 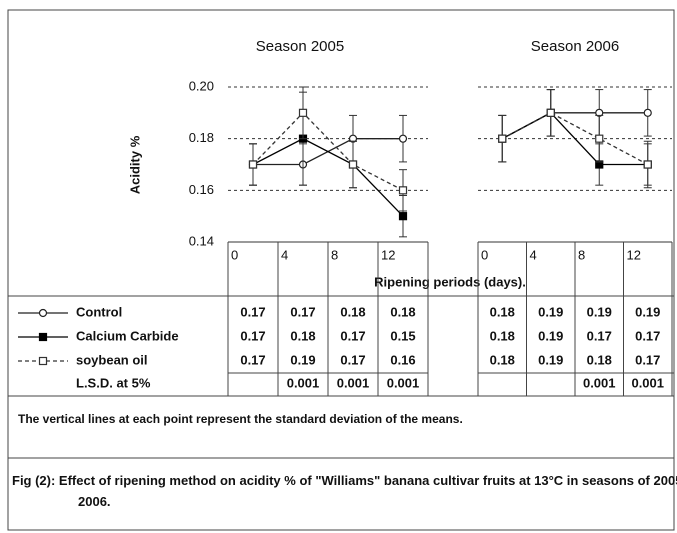 What do you see at coordinates (575, 46) in the screenshot?
I see `panel-title: Season 2006` at bounding box center [575, 46].